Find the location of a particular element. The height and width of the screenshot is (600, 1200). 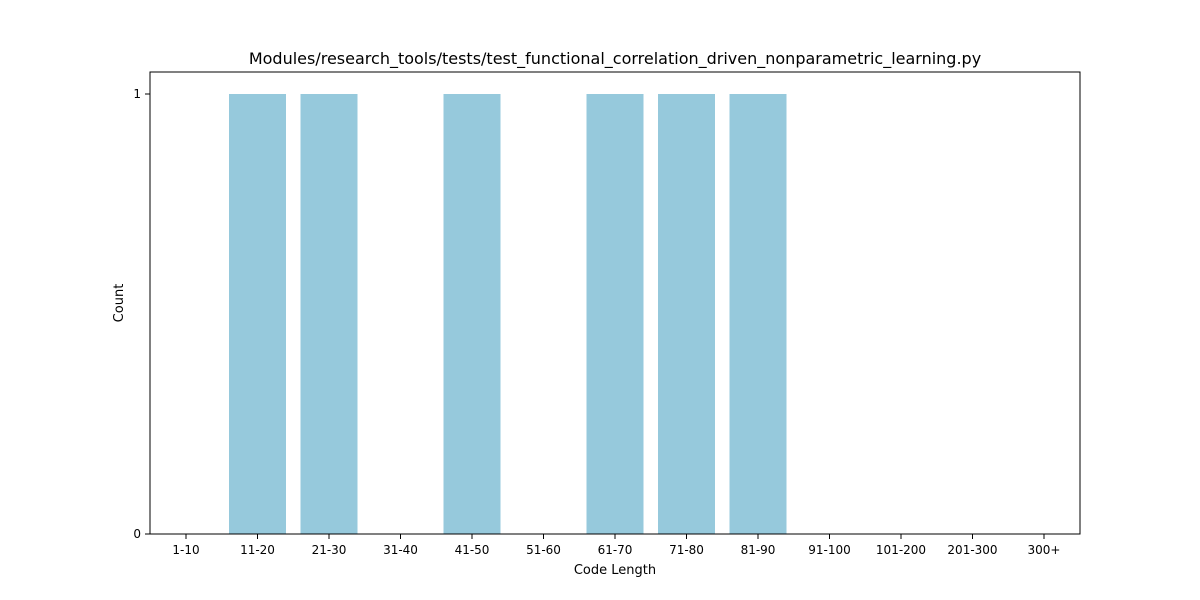

x-tick-label: 11-20 is located at coordinates (257, 550).